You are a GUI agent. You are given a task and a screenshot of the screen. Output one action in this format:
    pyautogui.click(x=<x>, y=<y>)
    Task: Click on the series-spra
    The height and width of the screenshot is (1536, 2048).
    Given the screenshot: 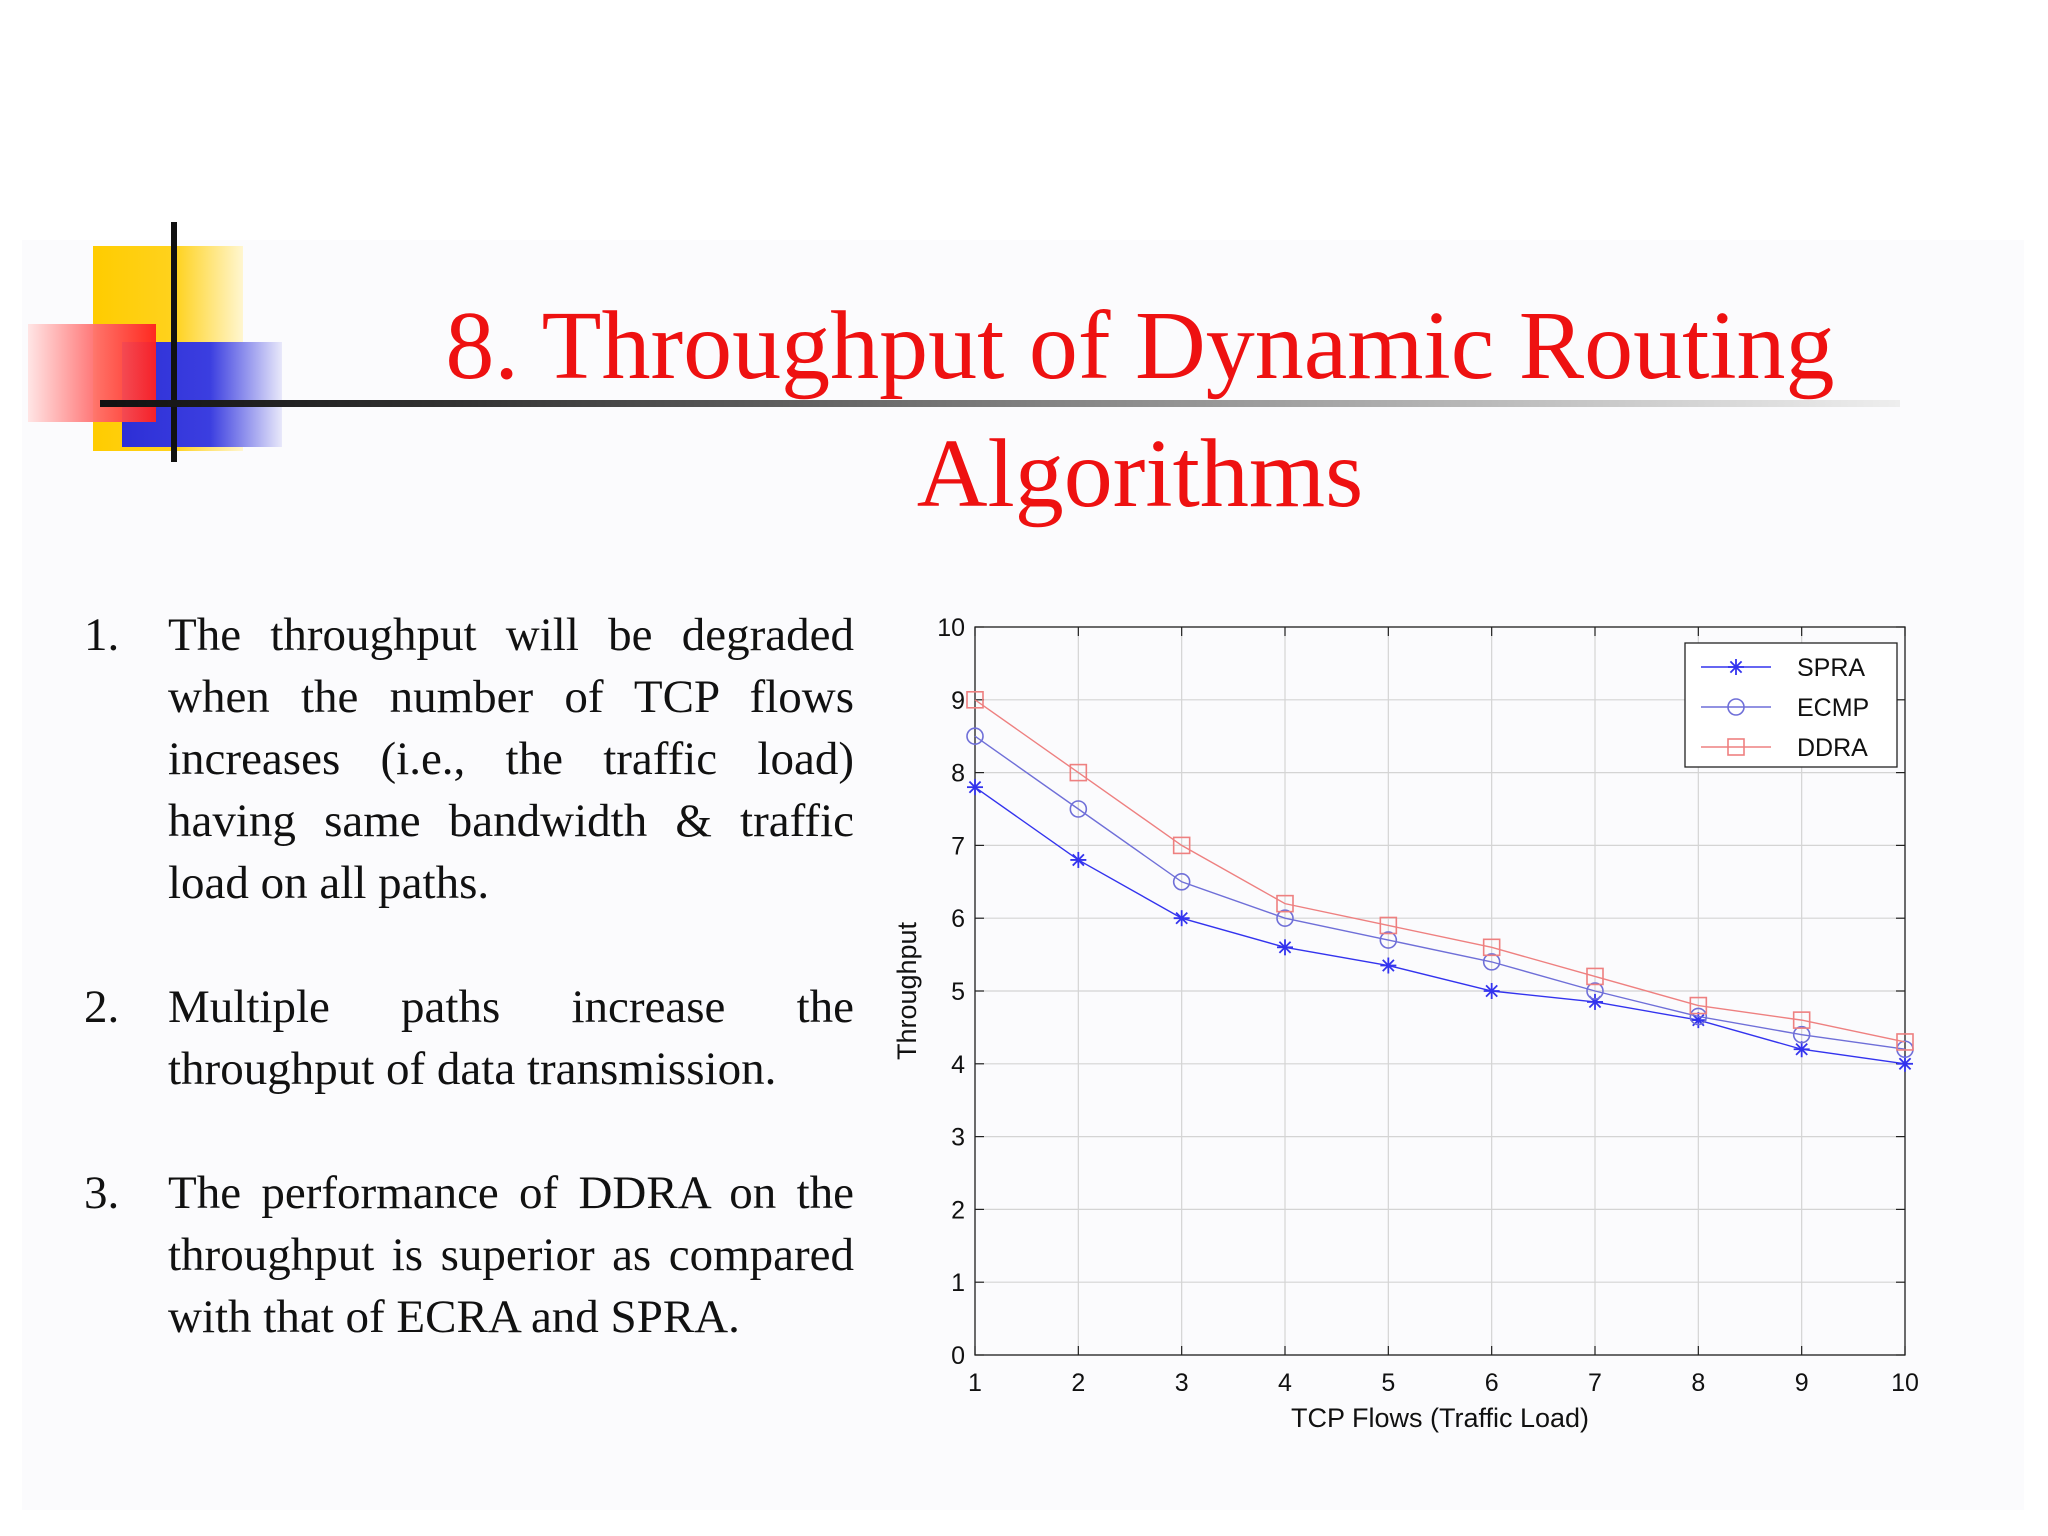 What is the action you would take?
    pyautogui.click(x=1440, y=925)
    